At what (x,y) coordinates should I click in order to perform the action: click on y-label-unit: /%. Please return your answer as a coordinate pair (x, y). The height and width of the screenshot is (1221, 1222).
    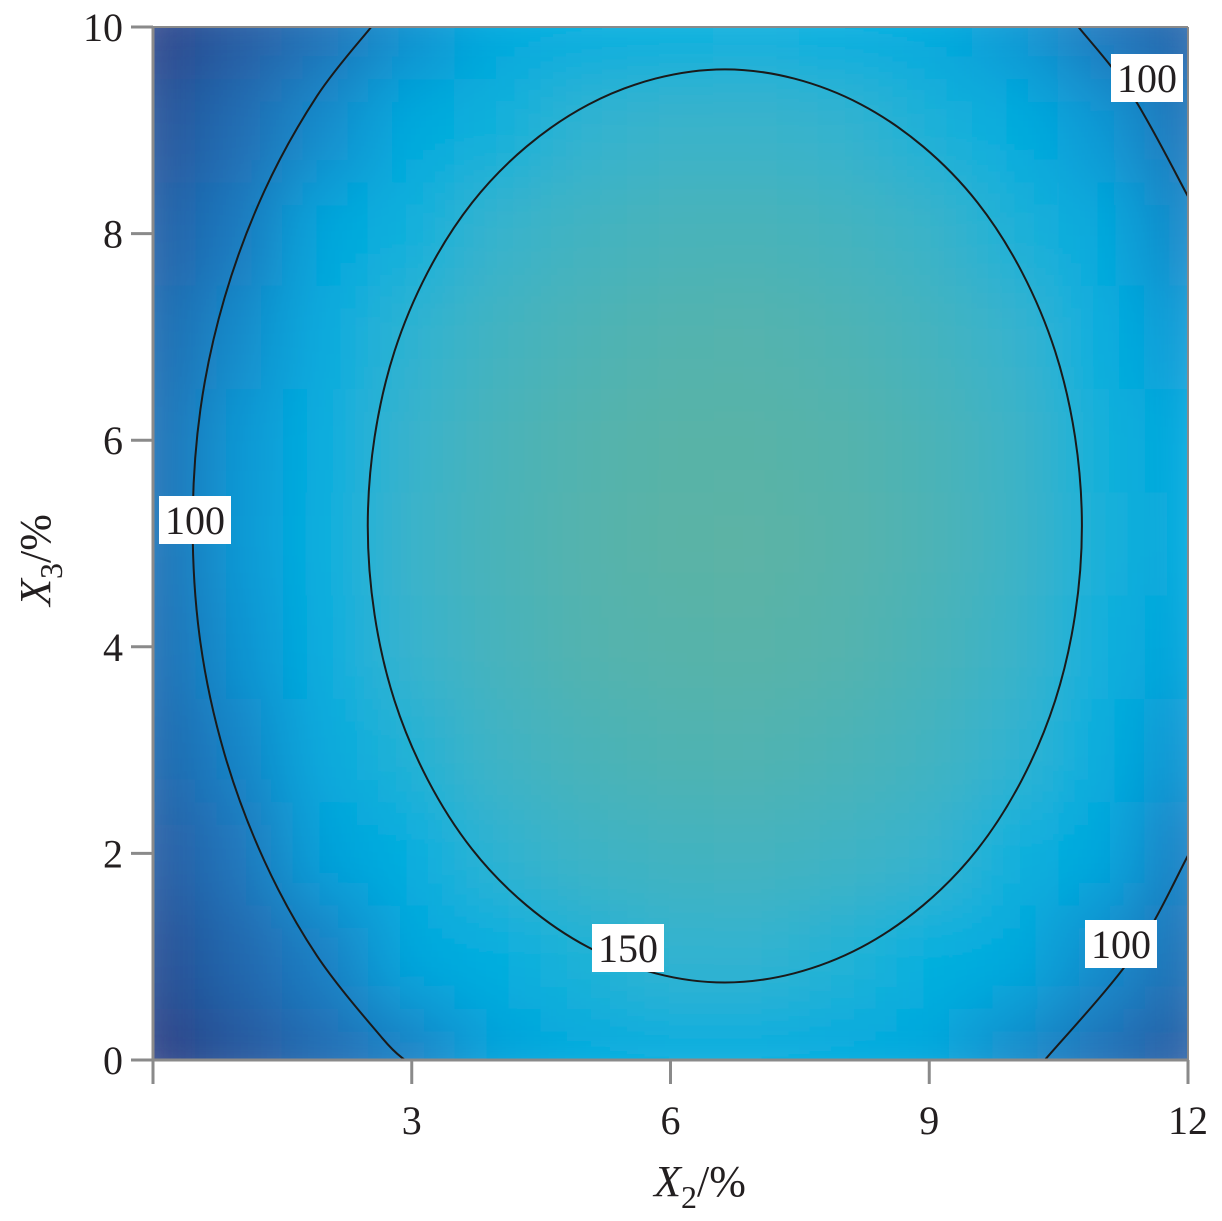
    Looking at the image, I should click on (35, 538).